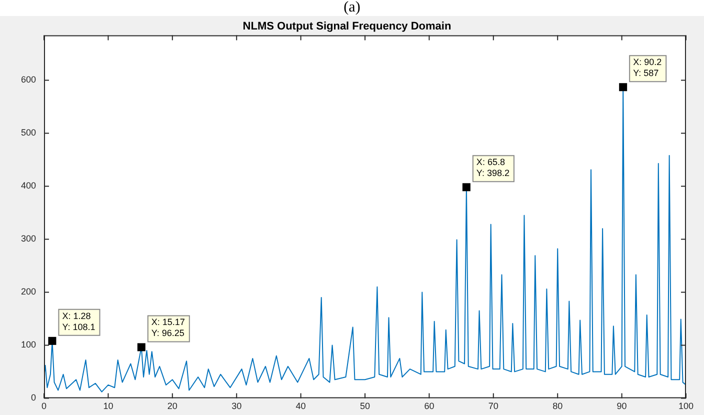  I want to click on x-tick-label: 30, so click(237, 406).